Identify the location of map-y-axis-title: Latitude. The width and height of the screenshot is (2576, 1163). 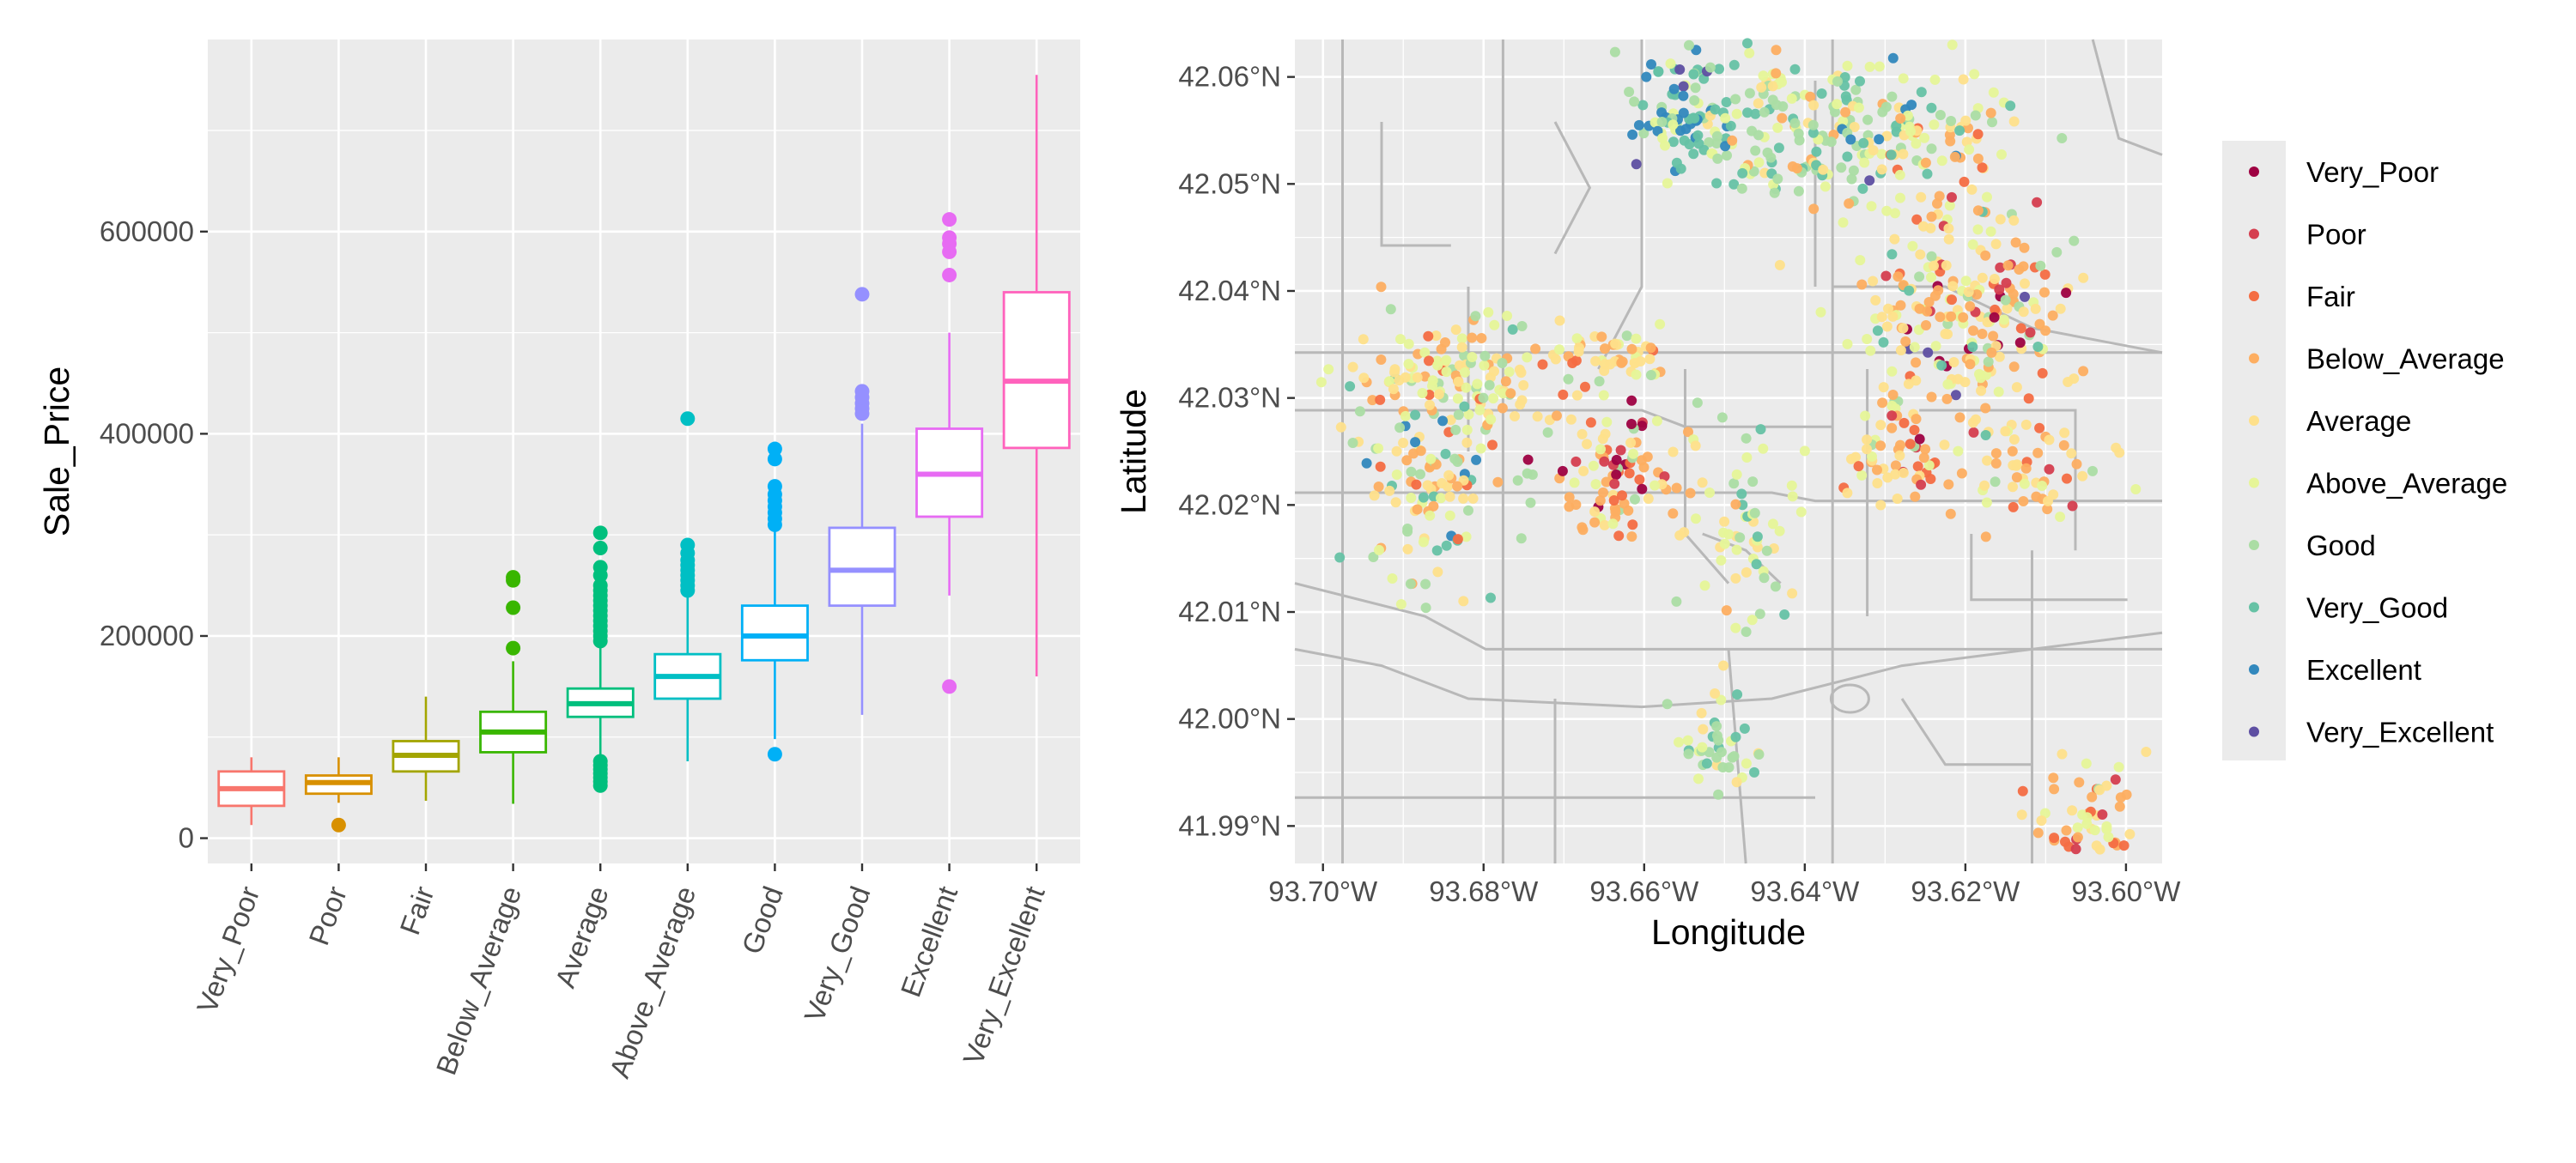
(1133, 451).